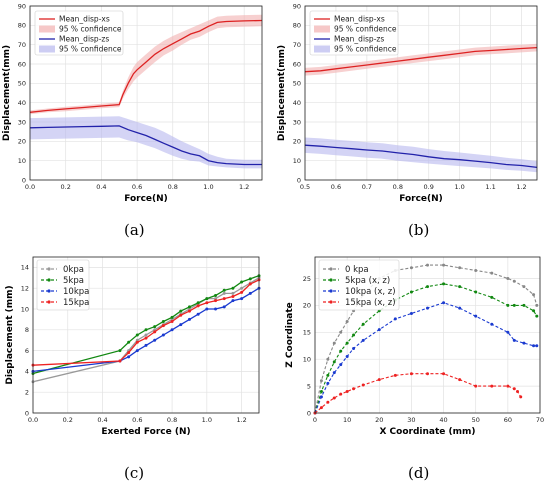  Describe the element at coordinates (427, 432) in the screenshot. I see `x-axis-label: X Coordinate (mm)` at that location.